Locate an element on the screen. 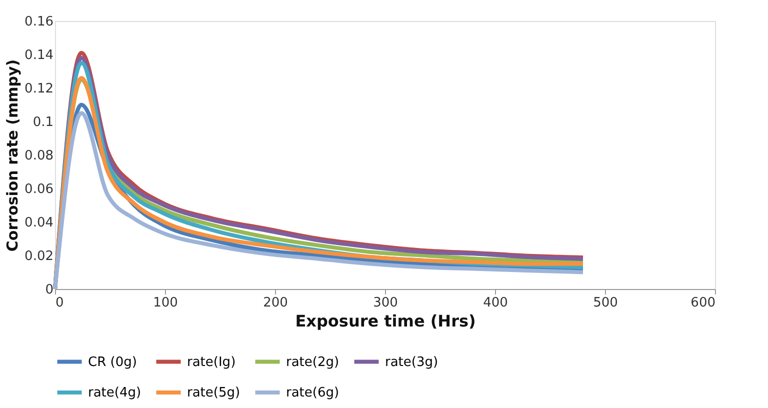 This screenshot has height=408, width=768. x-axis-title: Exposure time (Hrs) is located at coordinates (385, 321).